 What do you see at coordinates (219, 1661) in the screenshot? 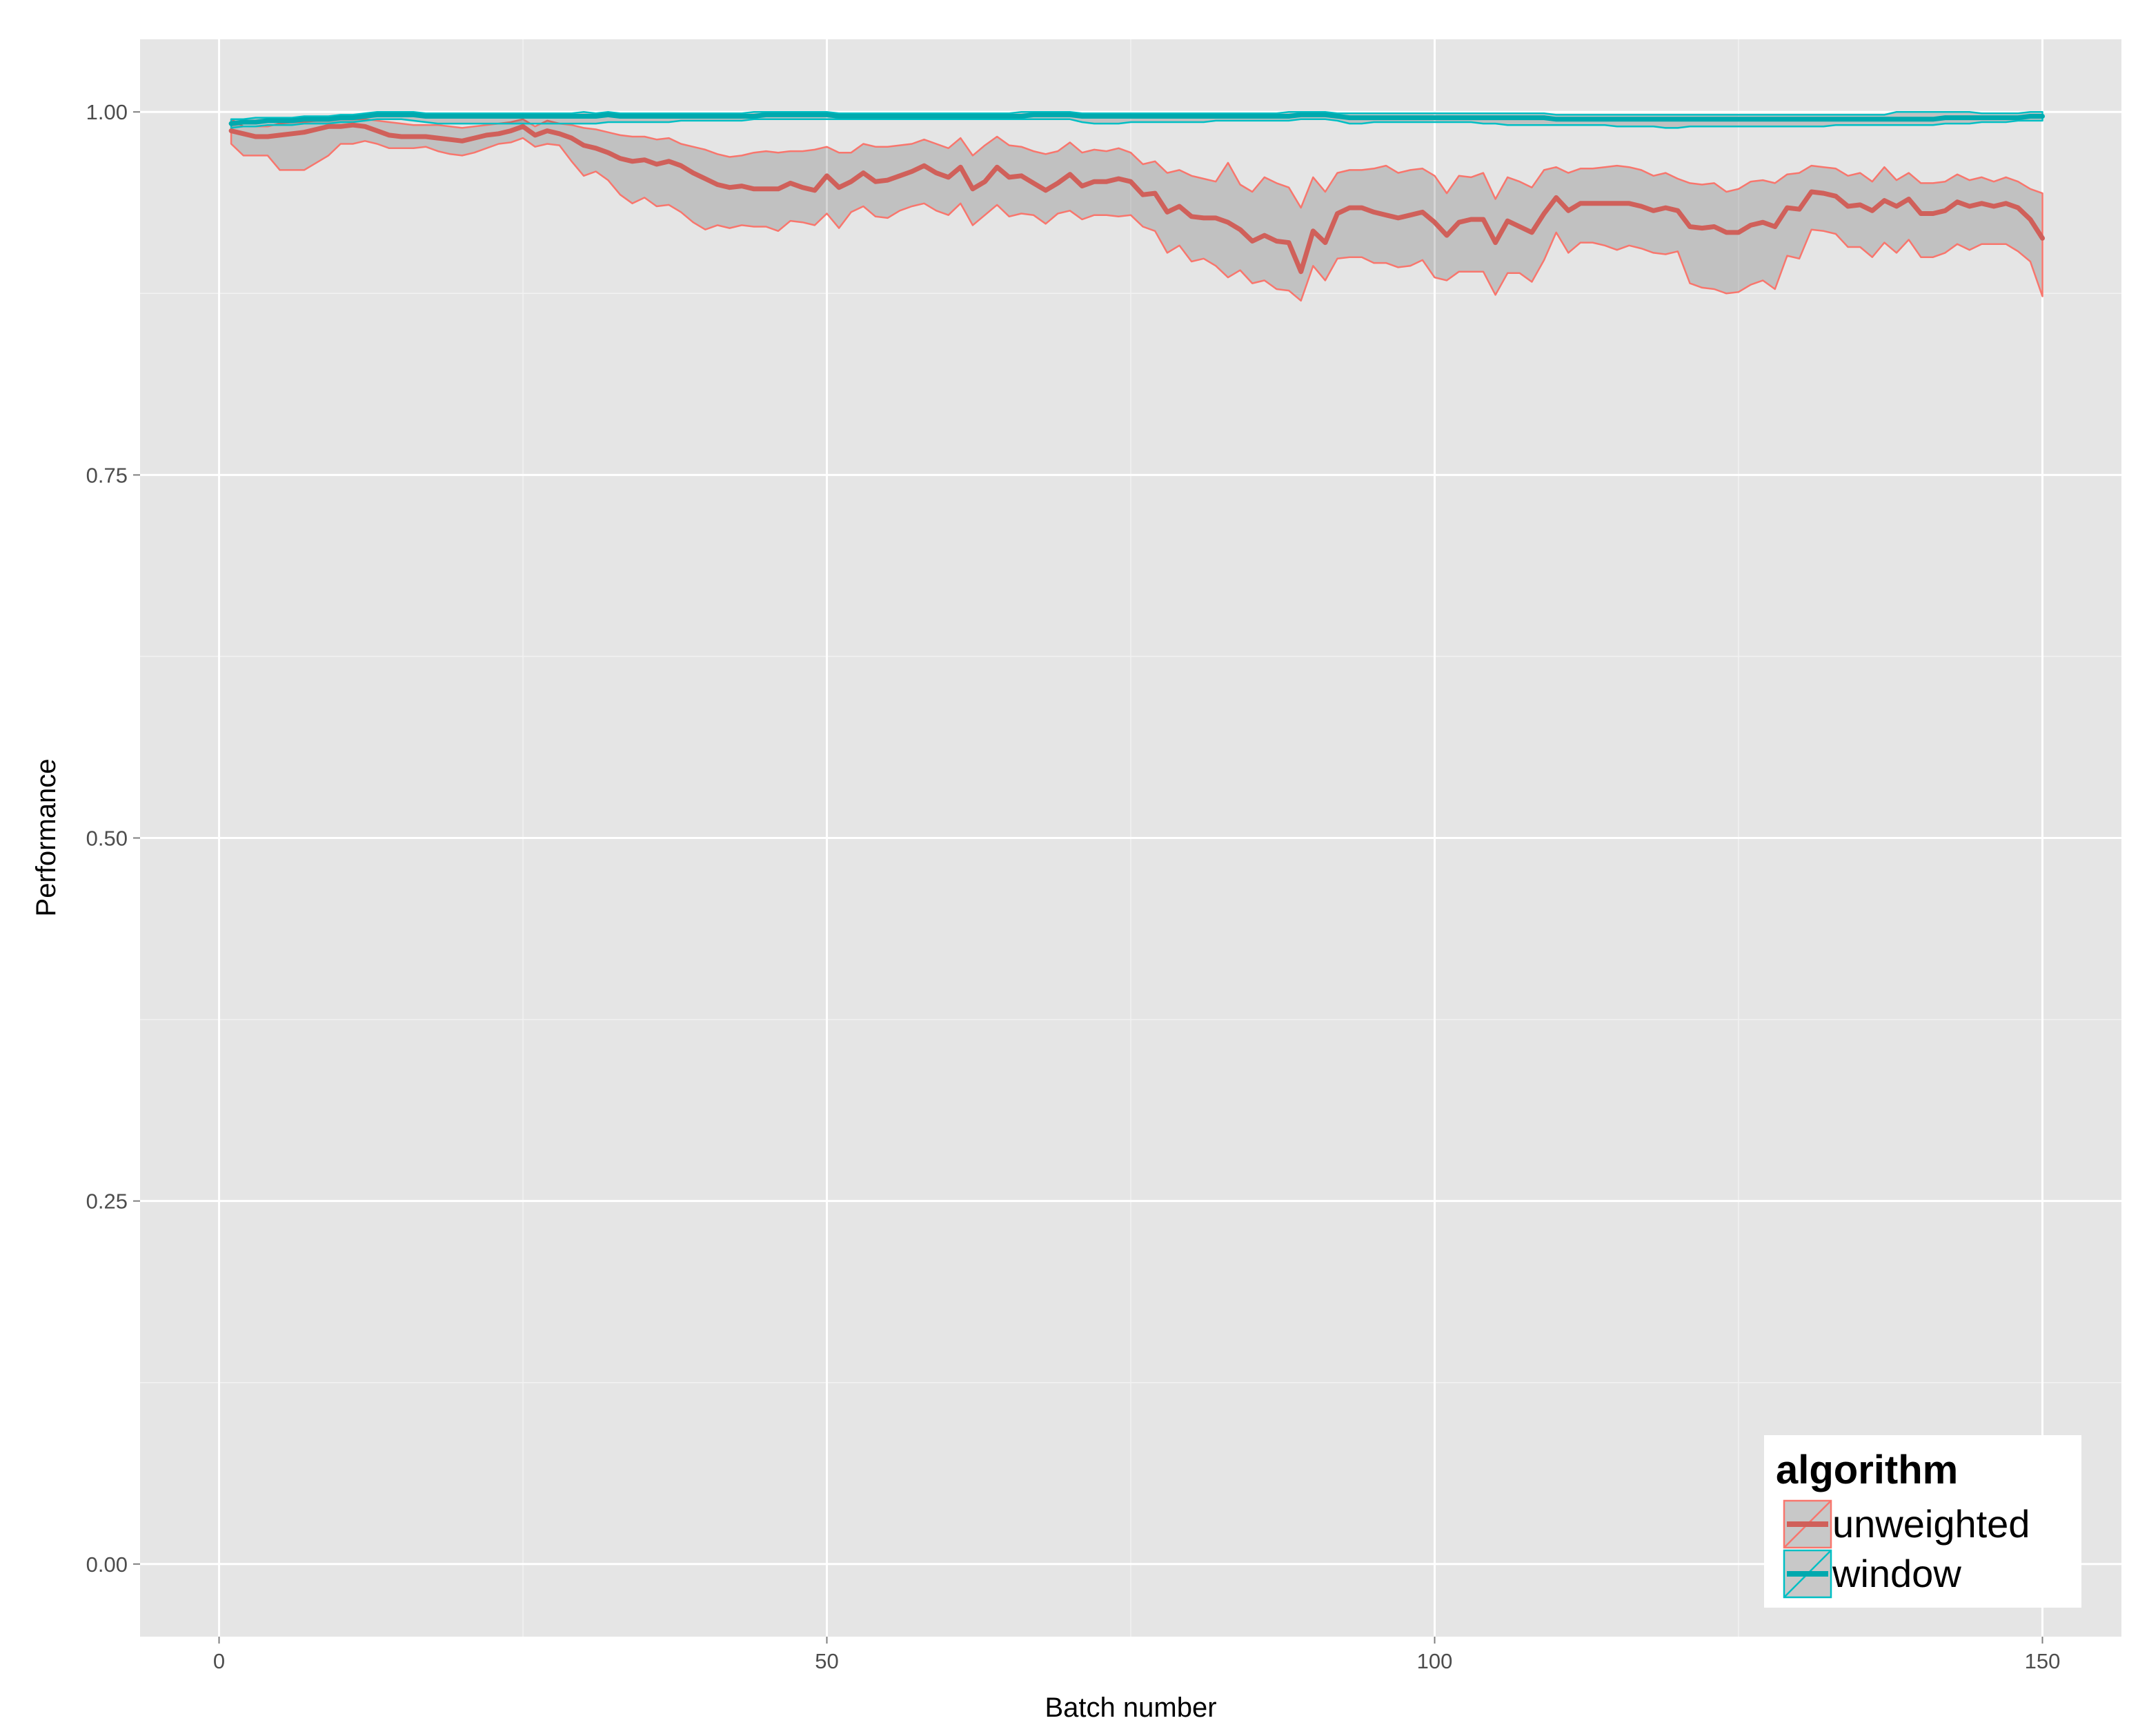
I see `x-tick-label: 0` at bounding box center [219, 1661].